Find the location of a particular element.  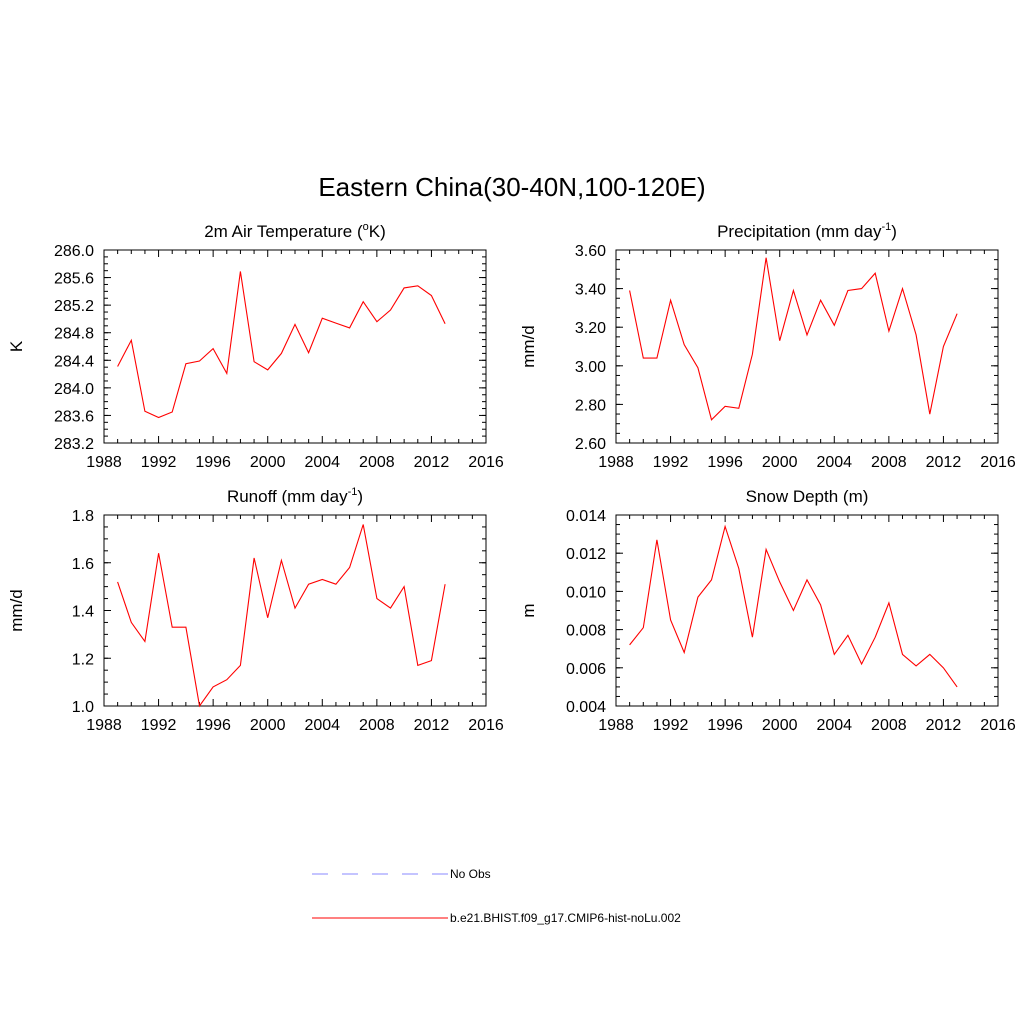

y-tick-label: 285.2 is located at coordinates (74, 306).